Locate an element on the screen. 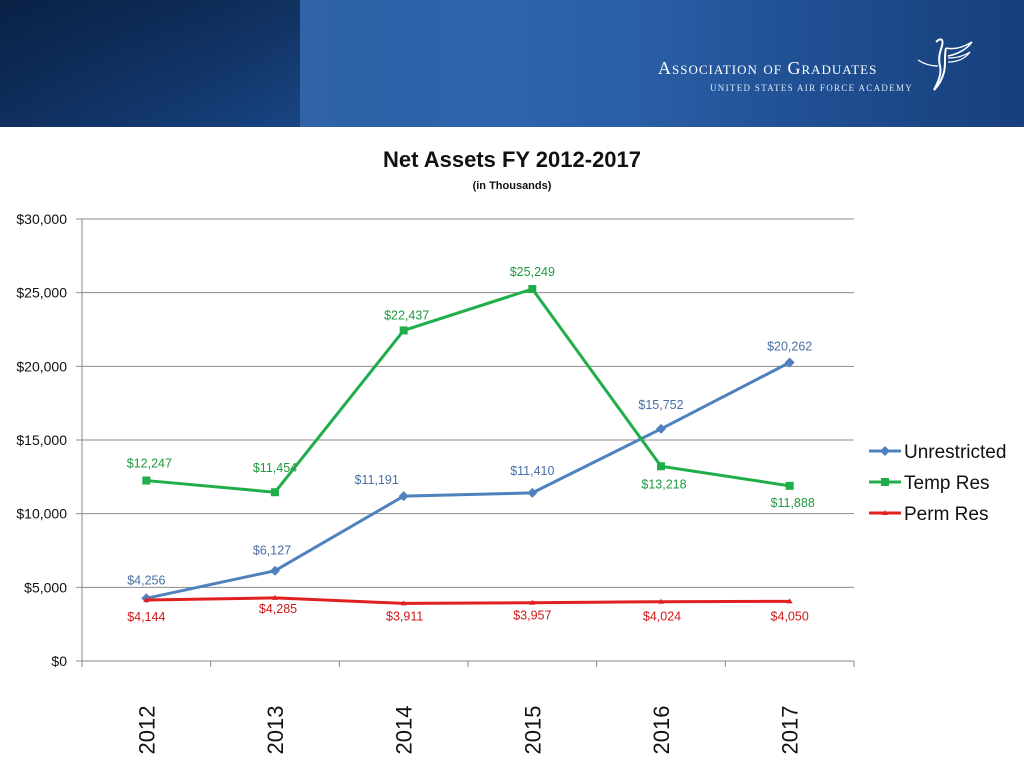  x-tick-label: 2015 is located at coordinates (532, 730).